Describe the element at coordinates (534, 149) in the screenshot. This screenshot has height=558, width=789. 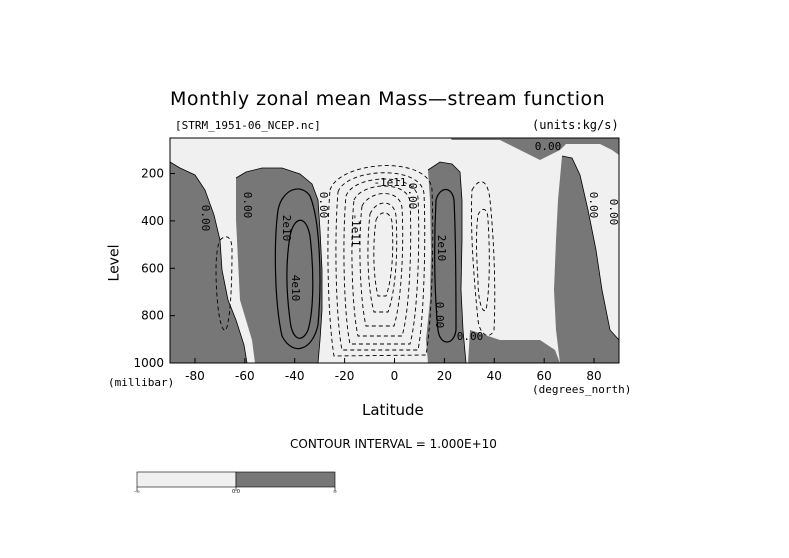
I see `positive-region-north-upper` at that location.